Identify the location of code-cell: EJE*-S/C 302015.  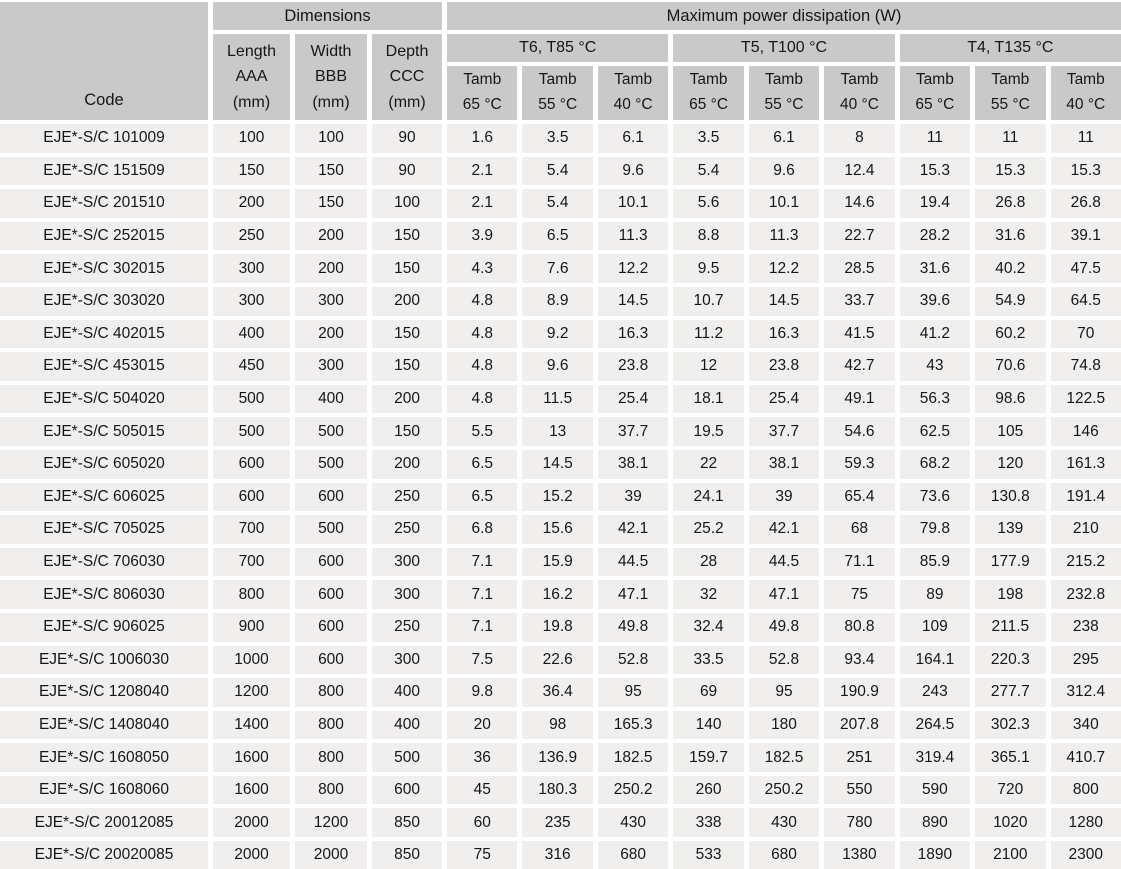
(104, 268).